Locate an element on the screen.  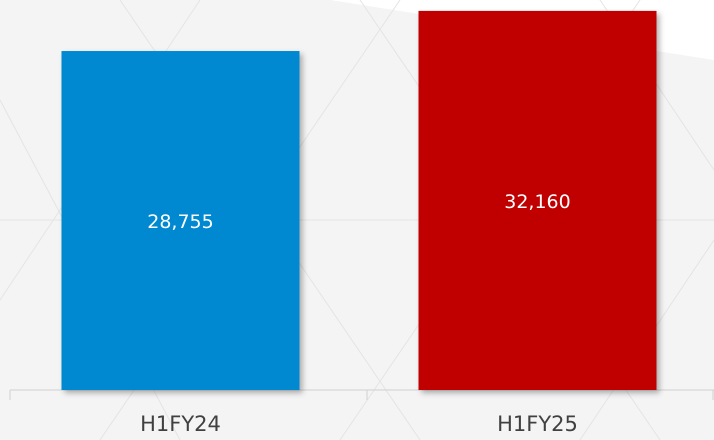
value-label: 32,160 is located at coordinates (537, 202).